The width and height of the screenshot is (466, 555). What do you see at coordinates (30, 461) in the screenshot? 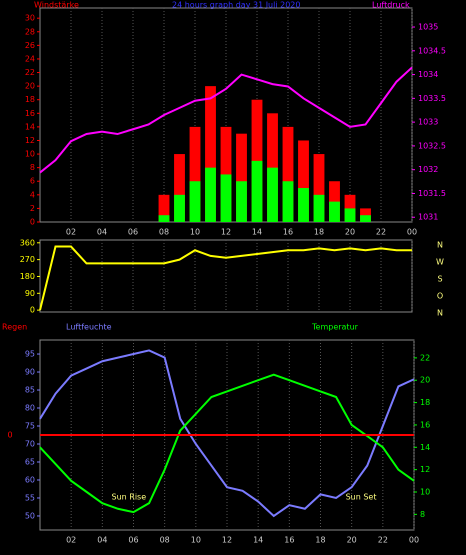
I see `y-tick-label: 65` at bounding box center [30, 461].